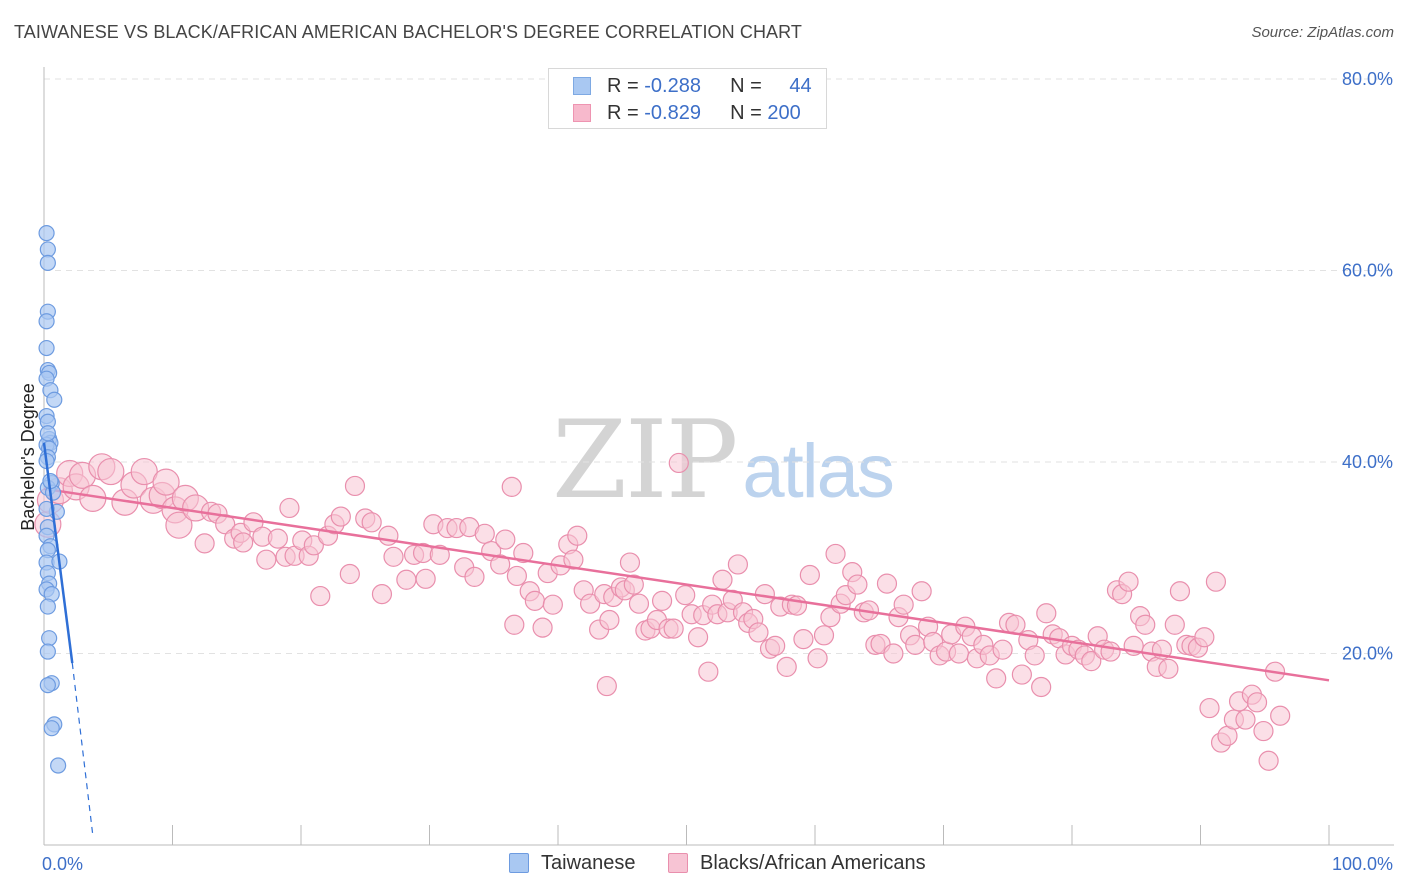  Describe the element at coordinates (82, 749) in the screenshot. I see `trendline-taiwanese-extension` at that location.